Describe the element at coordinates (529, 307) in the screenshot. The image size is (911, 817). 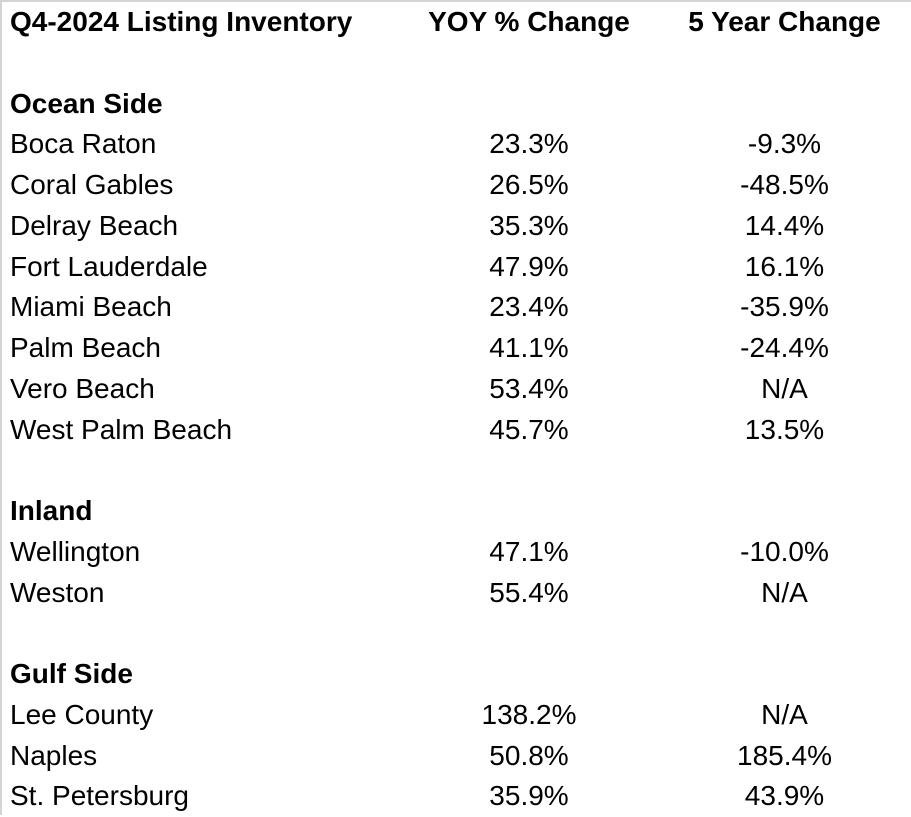
I see `yoy-value: 23.4%` at that location.